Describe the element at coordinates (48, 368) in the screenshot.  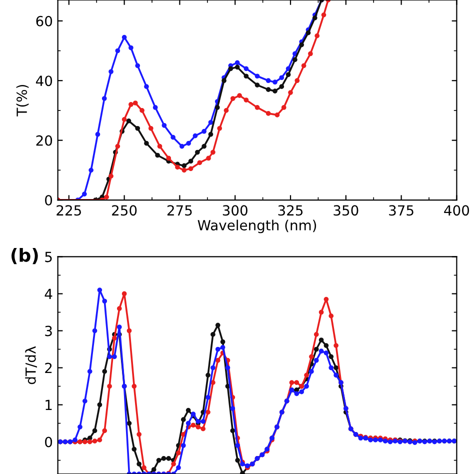
I see `y-tick-label: 2` at that location.